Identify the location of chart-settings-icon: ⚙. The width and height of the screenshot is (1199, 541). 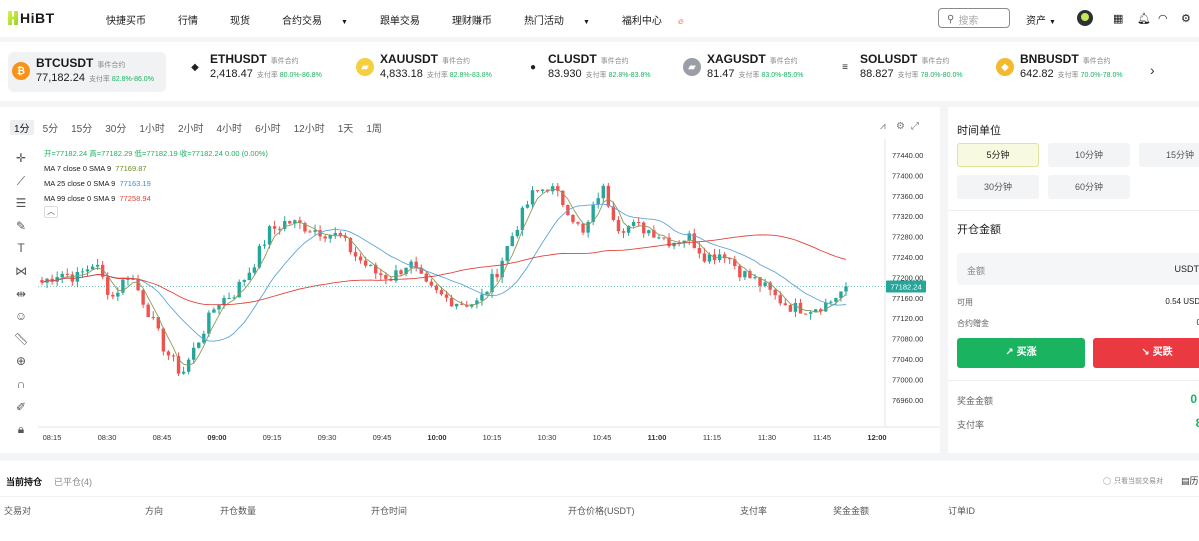
(900, 126).